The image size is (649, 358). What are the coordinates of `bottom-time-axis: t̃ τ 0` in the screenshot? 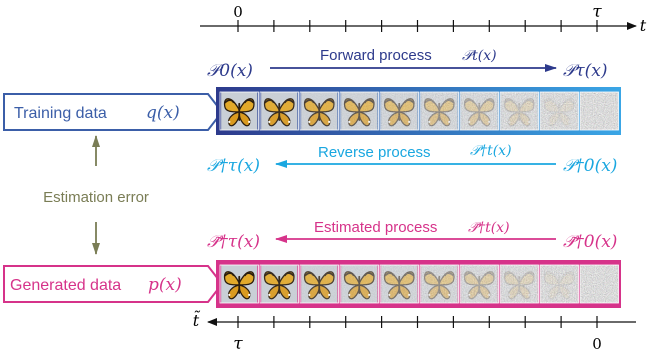 It's located at (414, 332).